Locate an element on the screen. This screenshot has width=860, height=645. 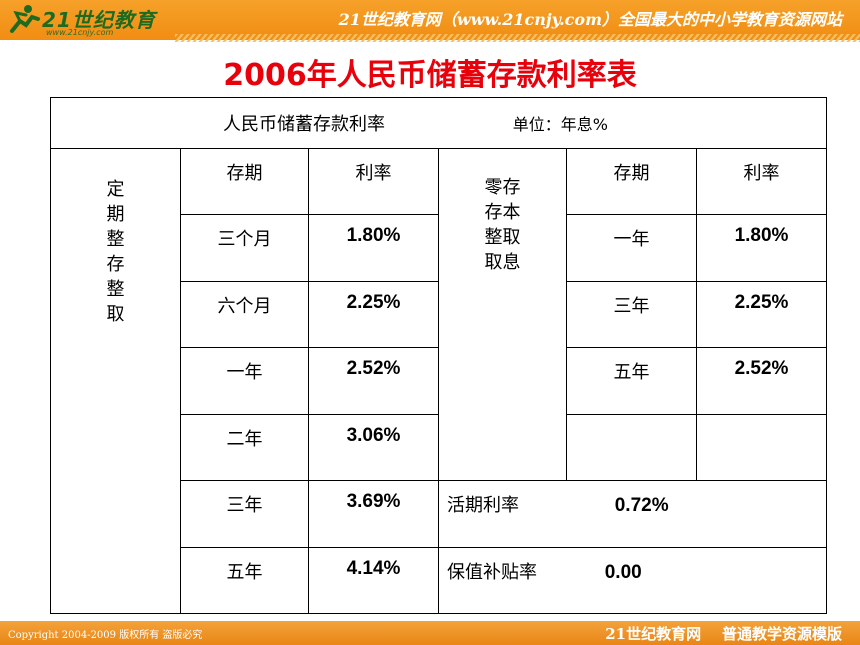
subsidy-rate-value: 0.00 is located at coordinates (623, 572).